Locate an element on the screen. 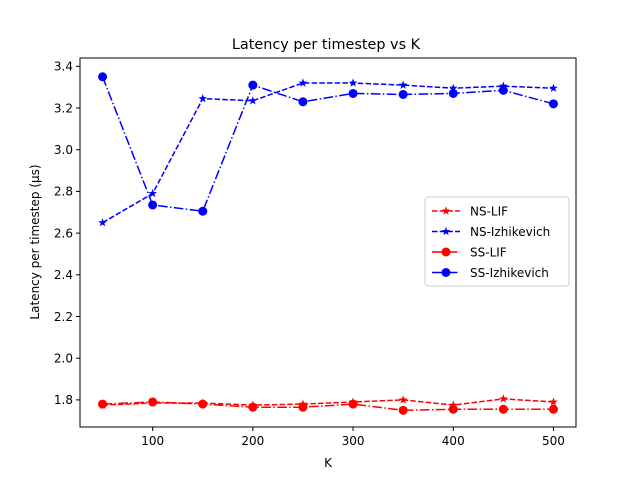 The image size is (640, 480). legend-item: NS-Izhikevich is located at coordinates (491, 232).